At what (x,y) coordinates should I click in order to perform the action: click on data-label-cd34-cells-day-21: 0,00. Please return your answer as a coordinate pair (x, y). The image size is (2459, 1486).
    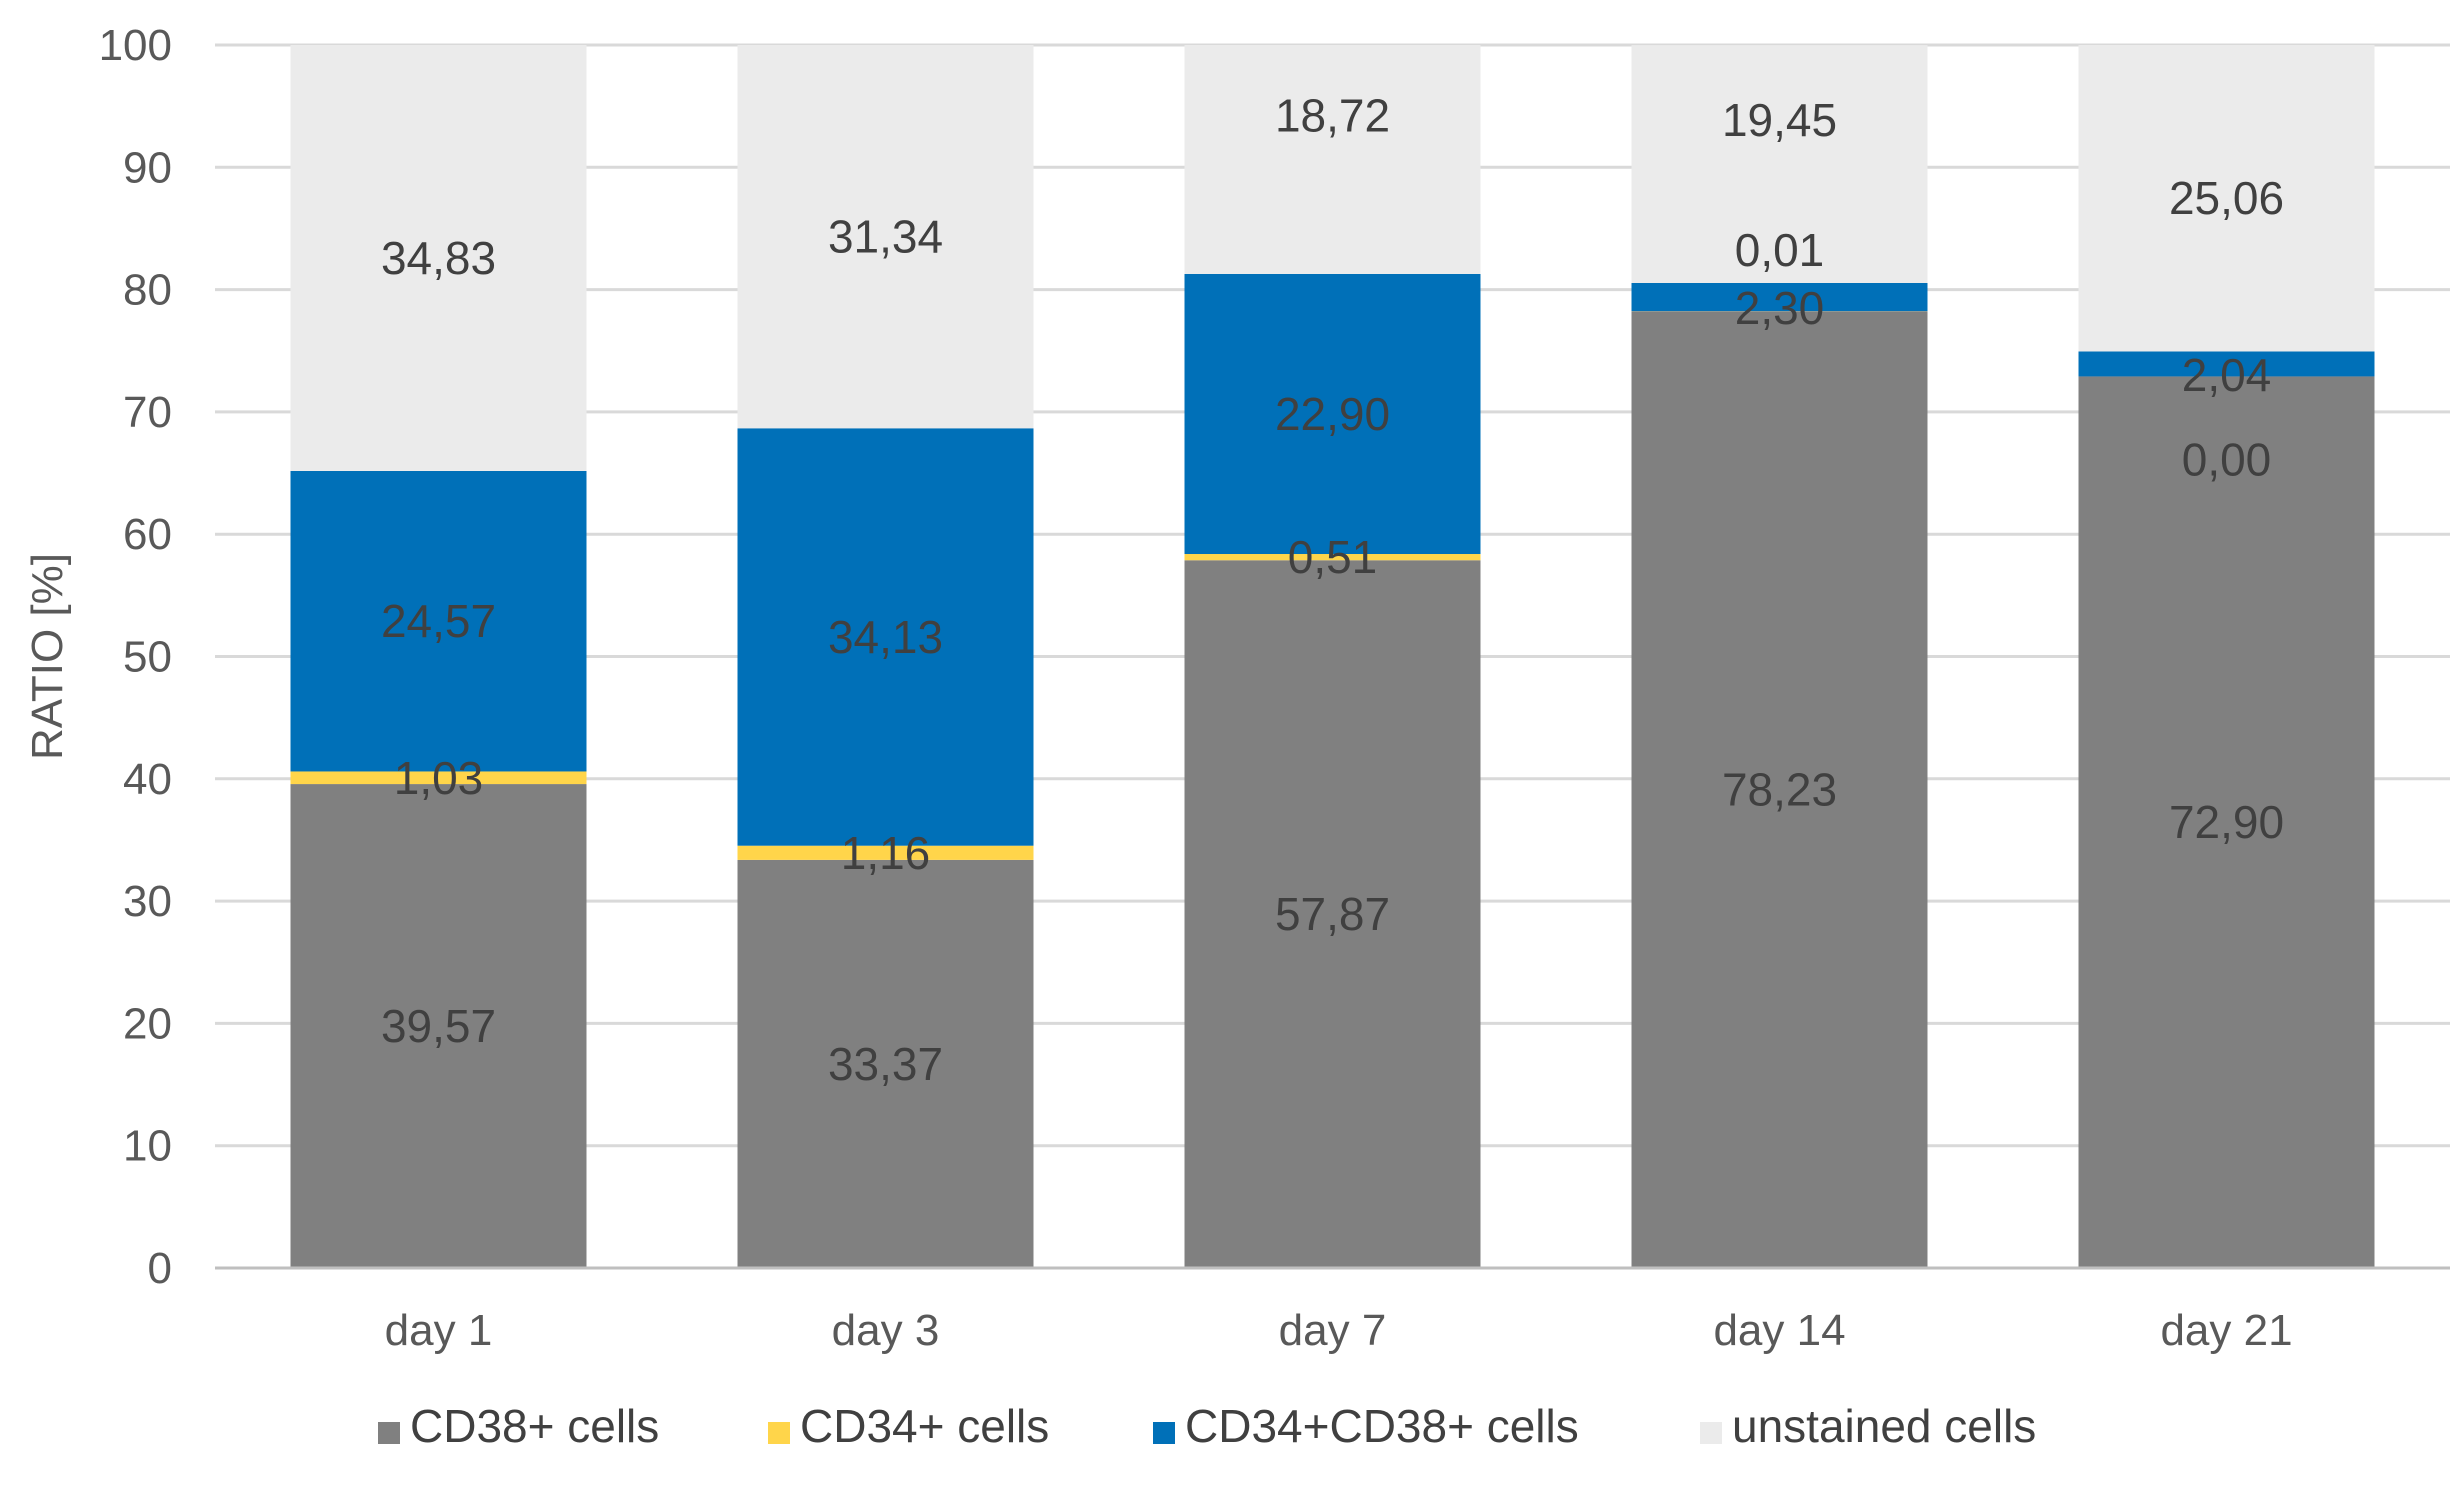
    Looking at the image, I should click on (2227, 460).